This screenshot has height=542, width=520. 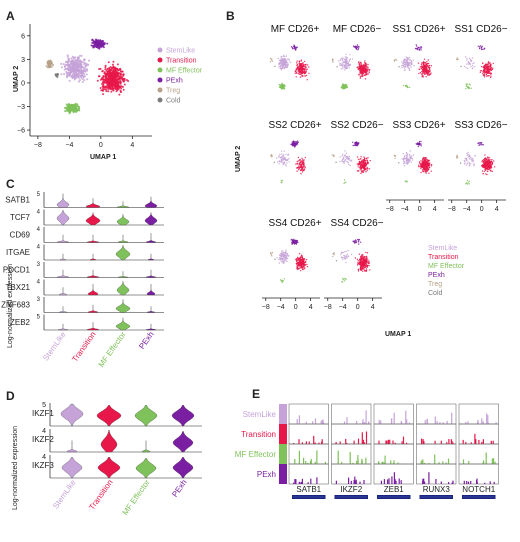 I want to click on atac-track-swatch, so click(x=283, y=414).